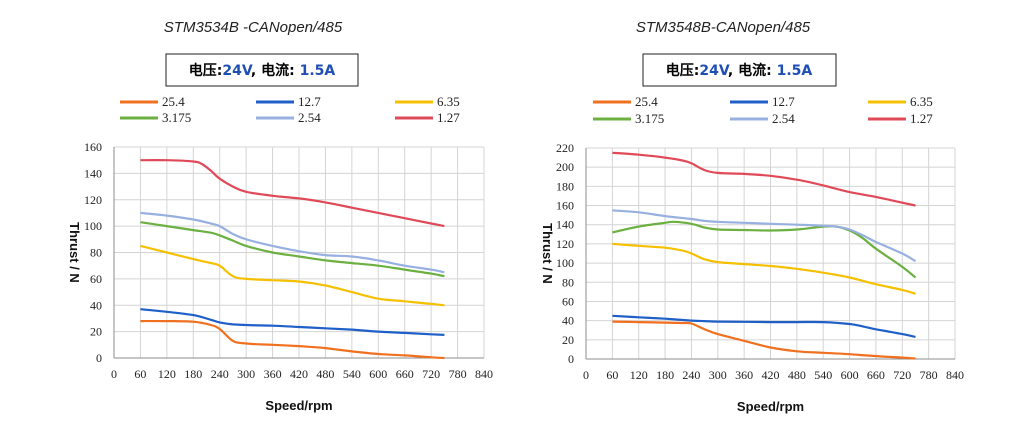  Describe the element at coordinates (565, 186) in the screenshot. I see `y-tick-180: 180` at that location.